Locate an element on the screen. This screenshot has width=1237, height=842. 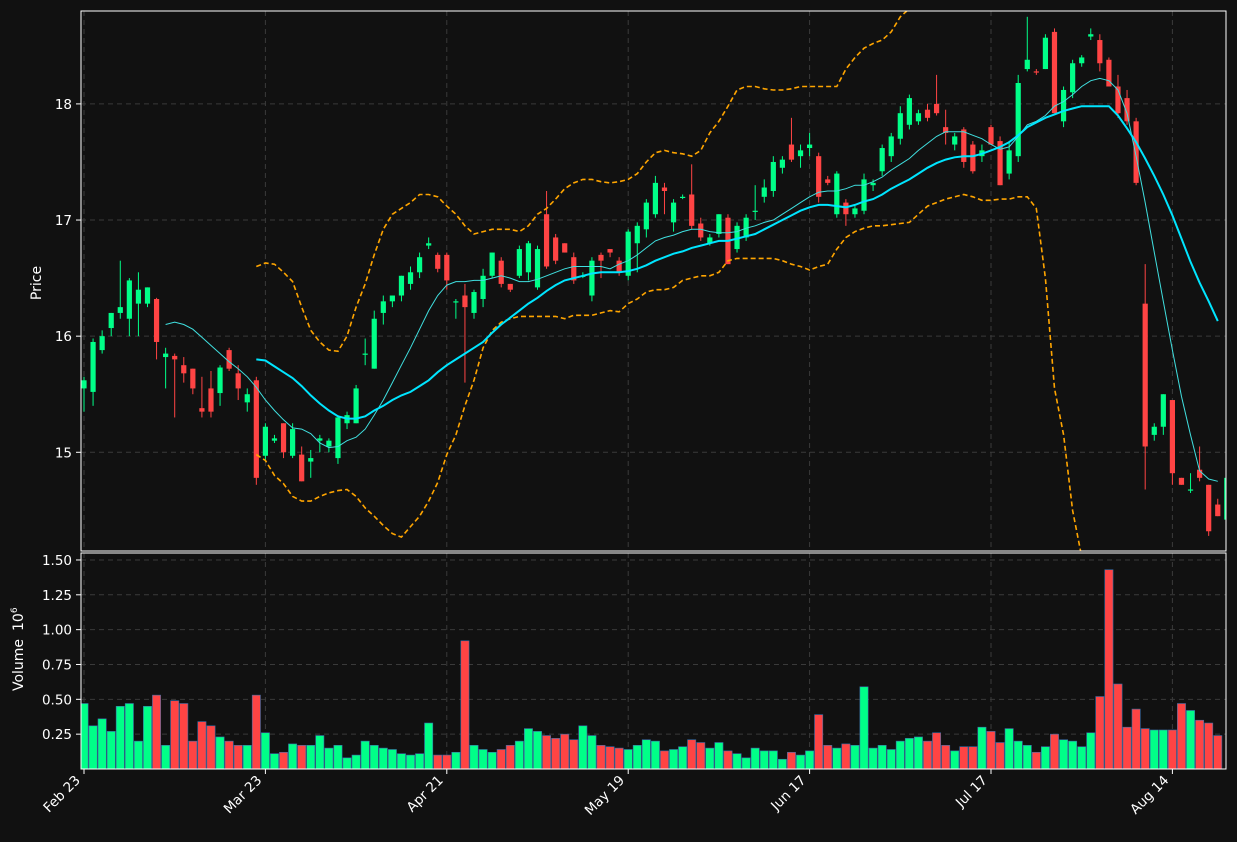
x-tick-label: Aug 14 is located at coordinates (1149, 795).